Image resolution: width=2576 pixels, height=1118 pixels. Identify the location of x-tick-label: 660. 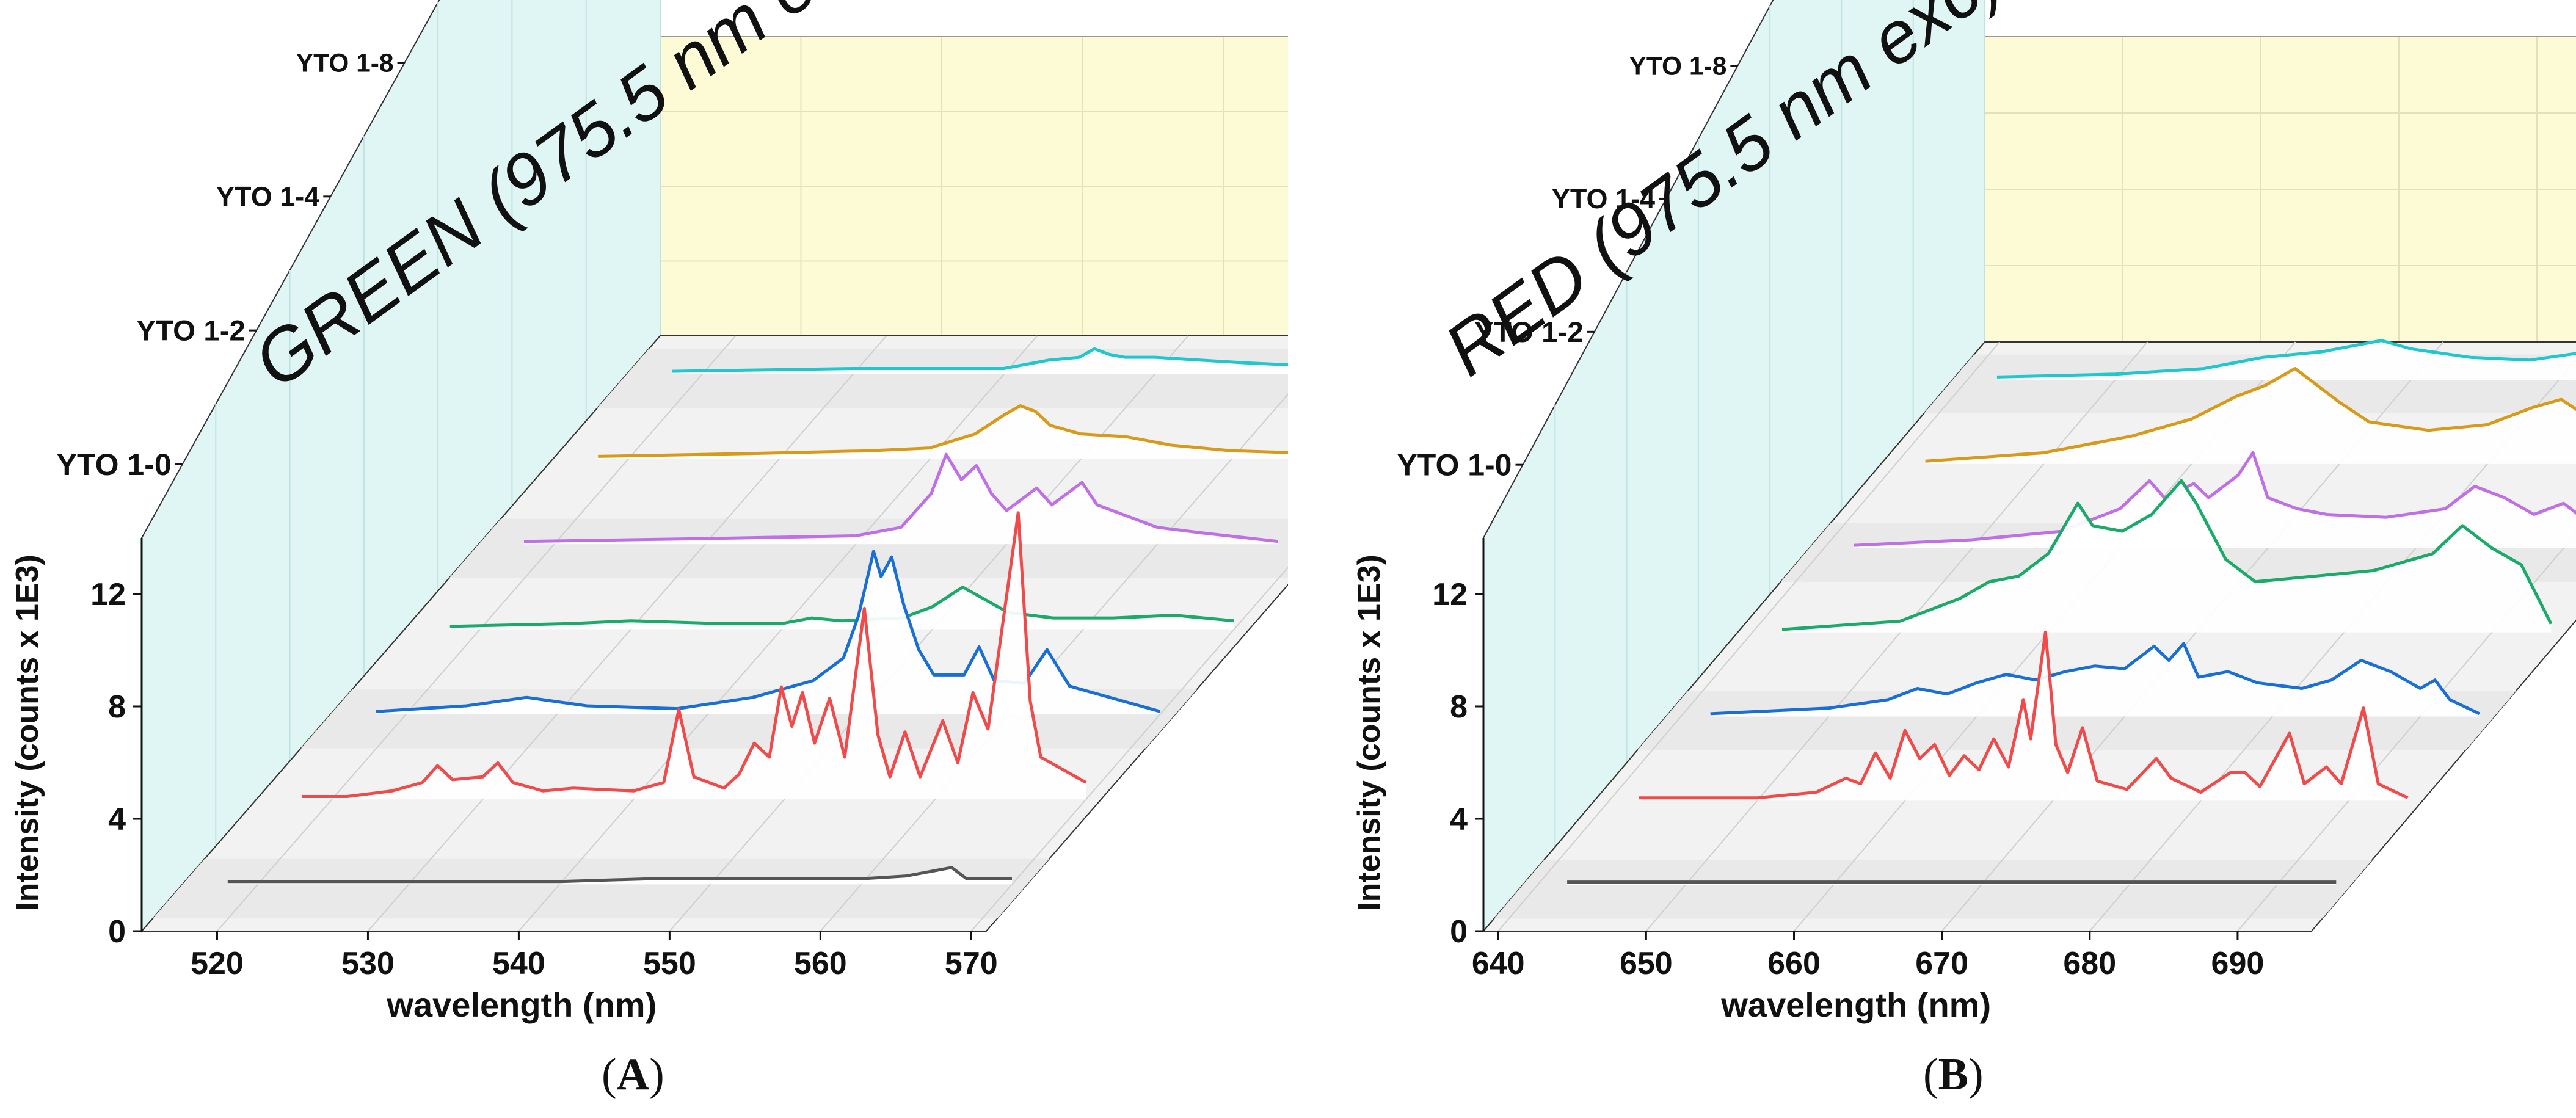
(1794, 963).